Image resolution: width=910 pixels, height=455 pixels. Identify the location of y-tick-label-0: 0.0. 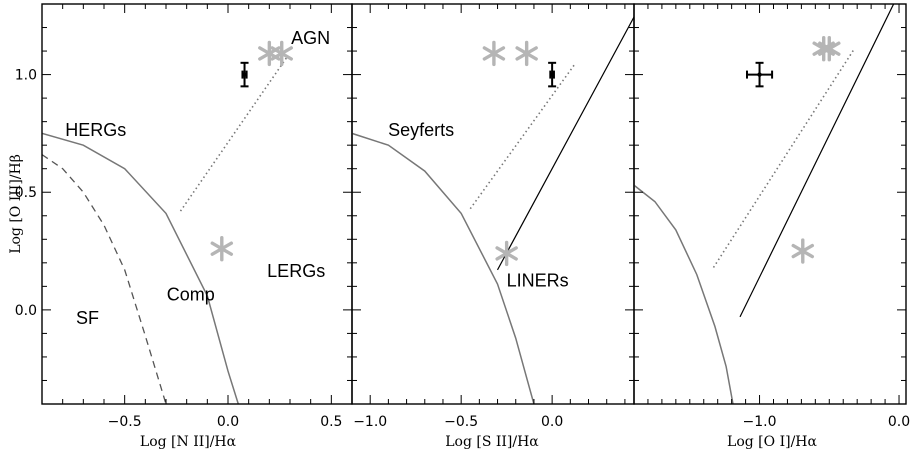
(26, 311).